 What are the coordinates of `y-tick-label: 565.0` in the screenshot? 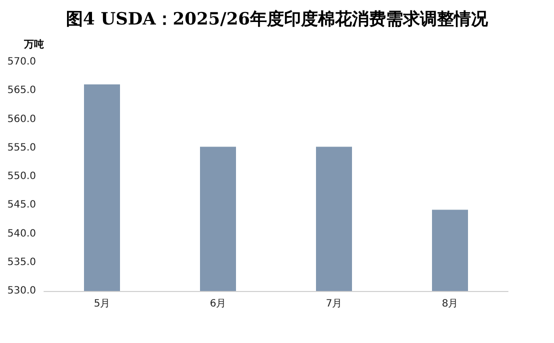 It's located at (21, 90).